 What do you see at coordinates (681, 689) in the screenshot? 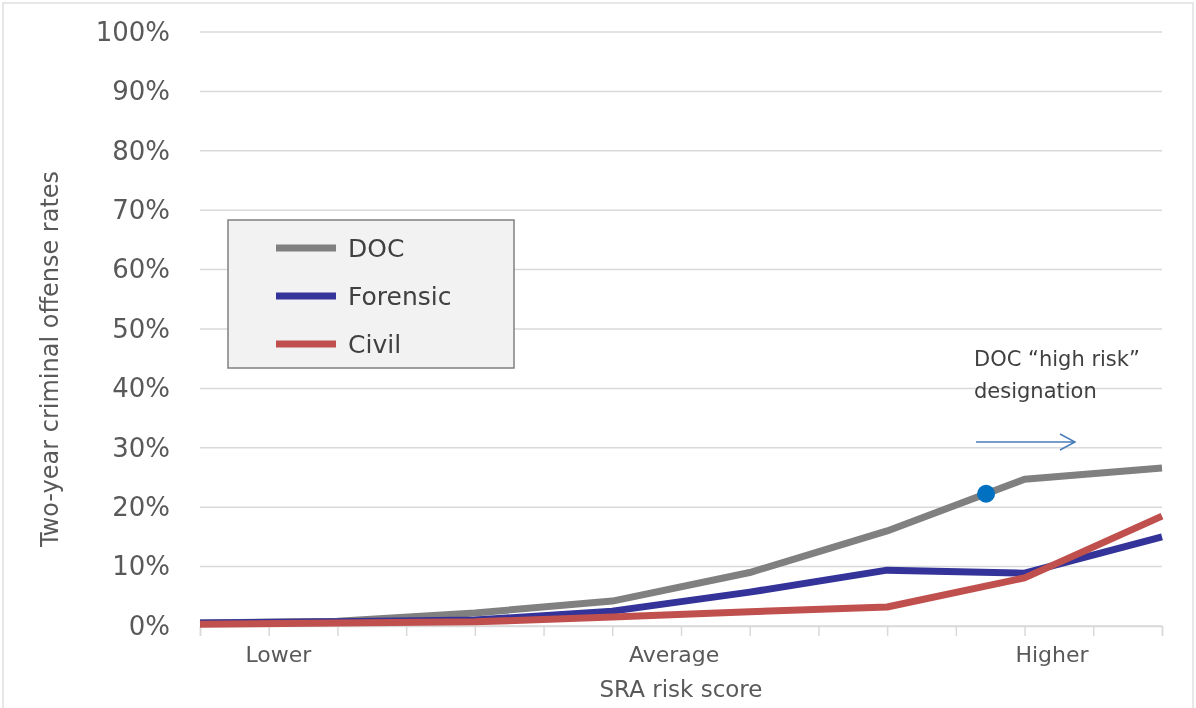
I see `x-axis-title: SRA risk score` at bounding box center [681, 689].